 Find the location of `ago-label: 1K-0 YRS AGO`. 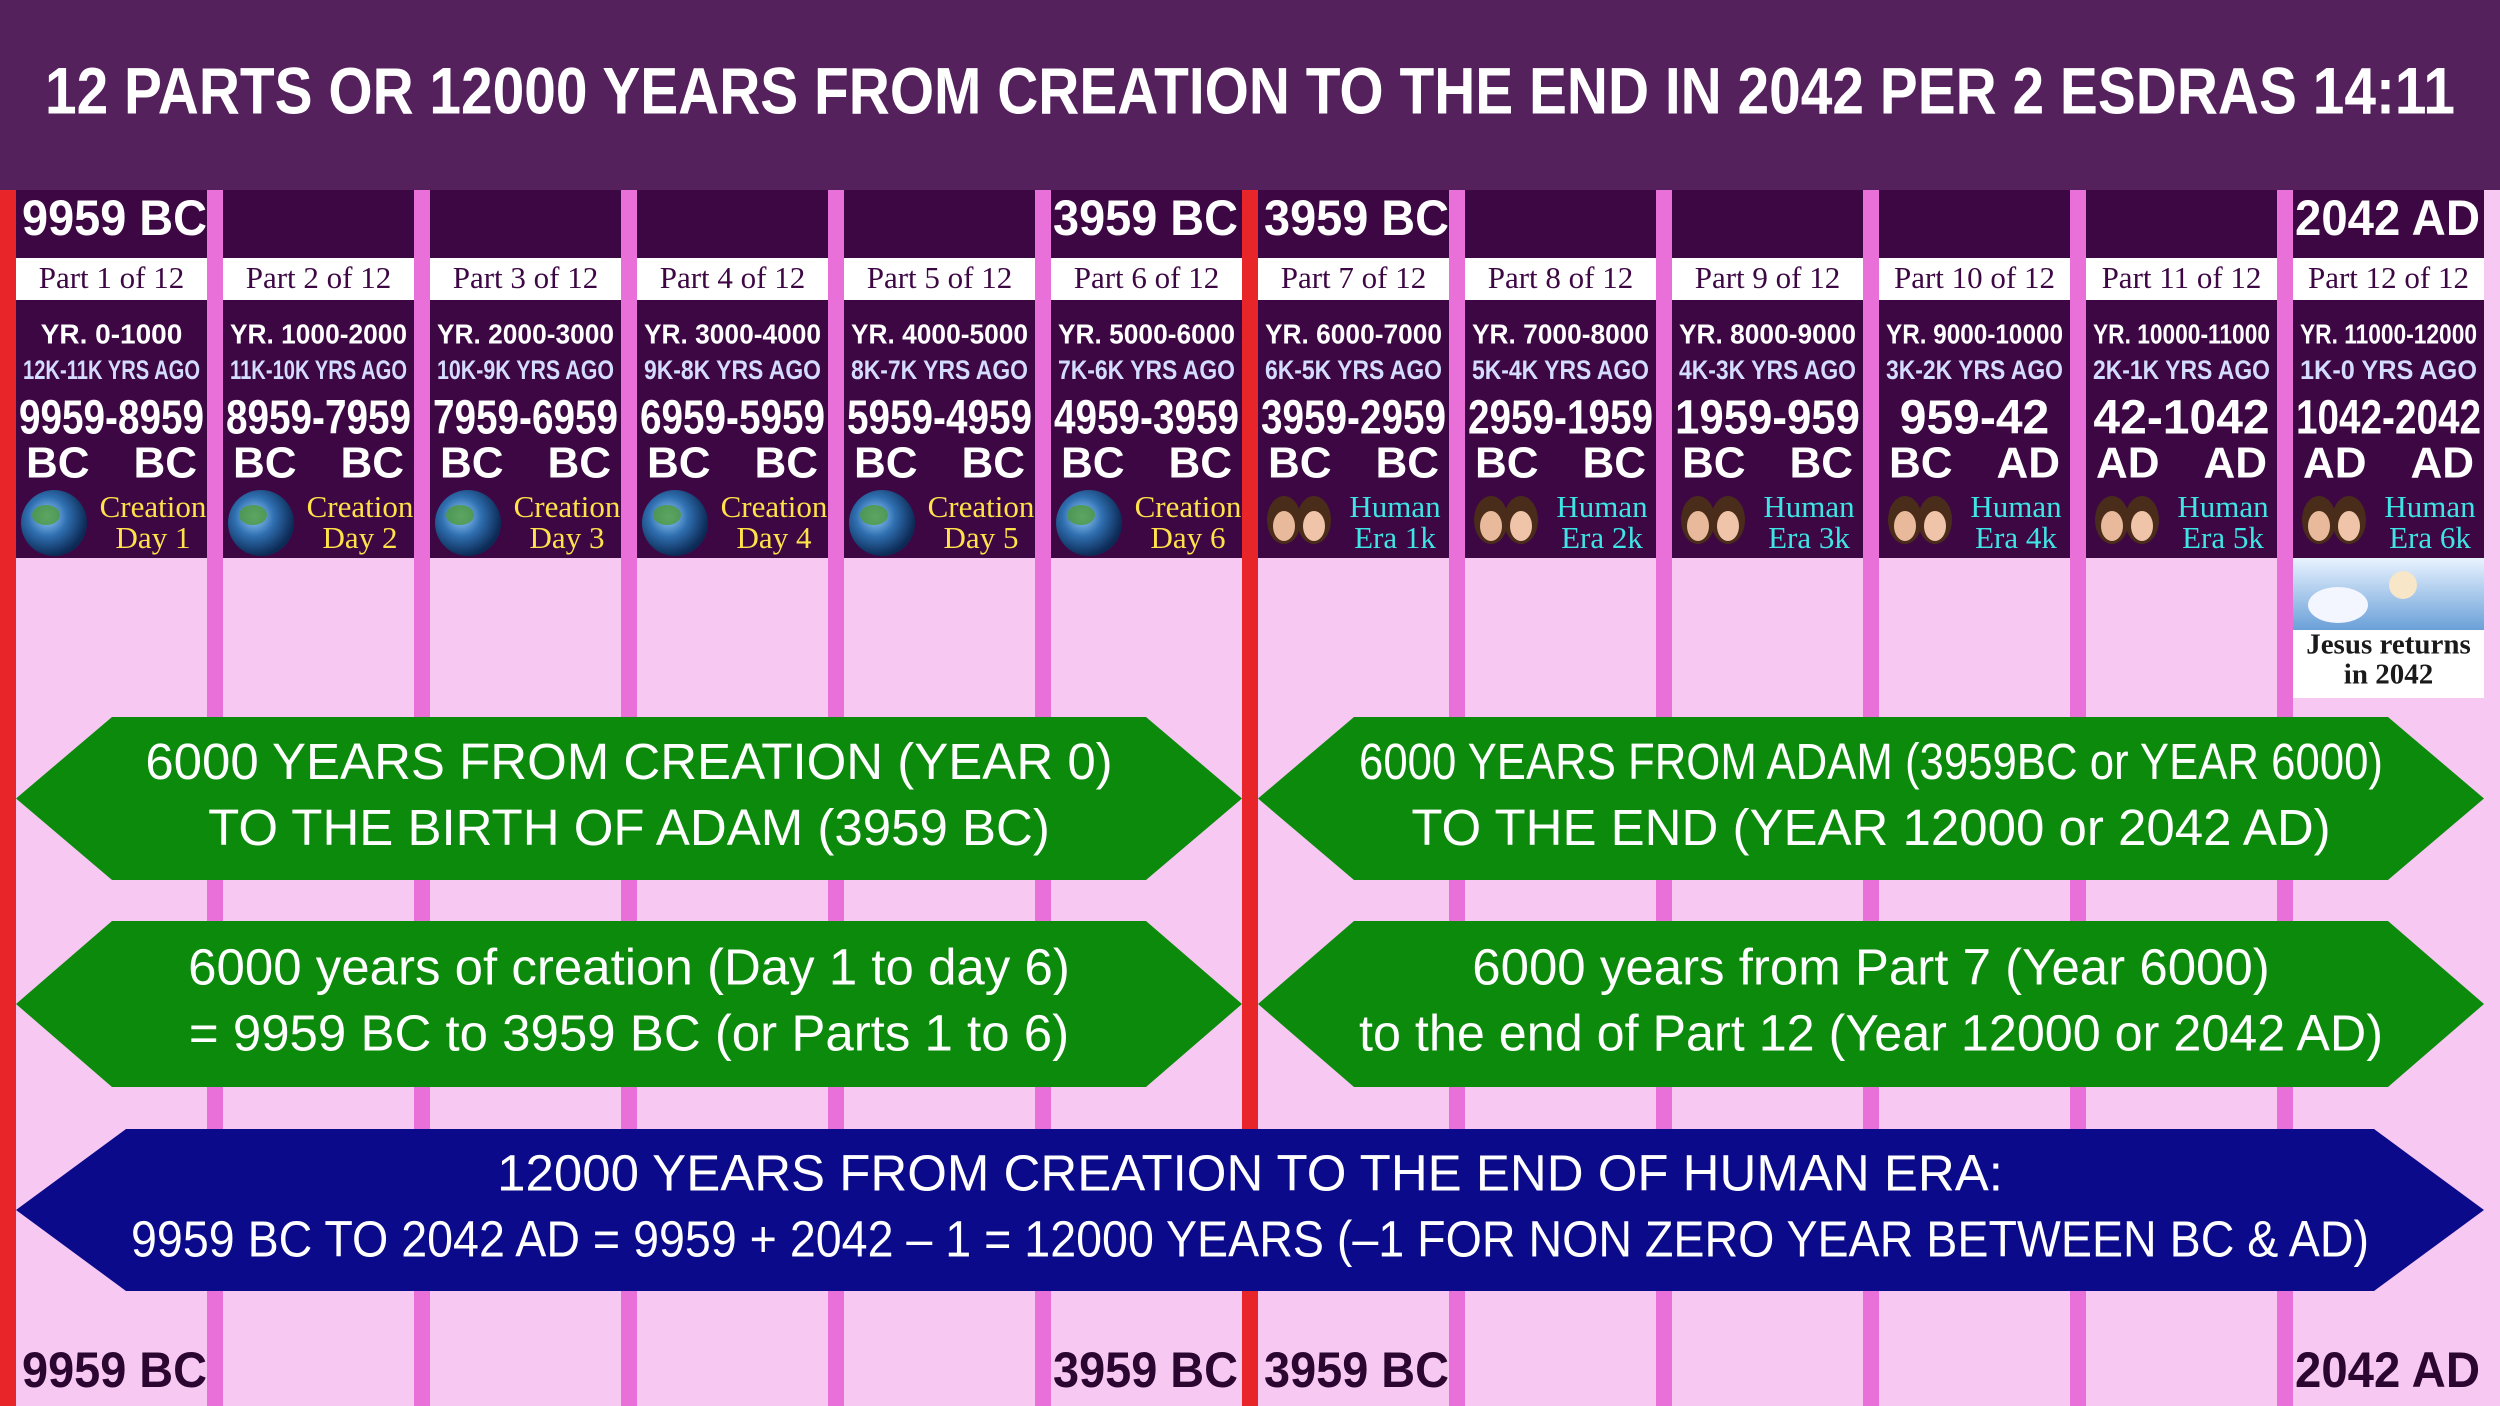

ago-label: 1K-0 YRS AGO is located at coordinates (2388, 370).